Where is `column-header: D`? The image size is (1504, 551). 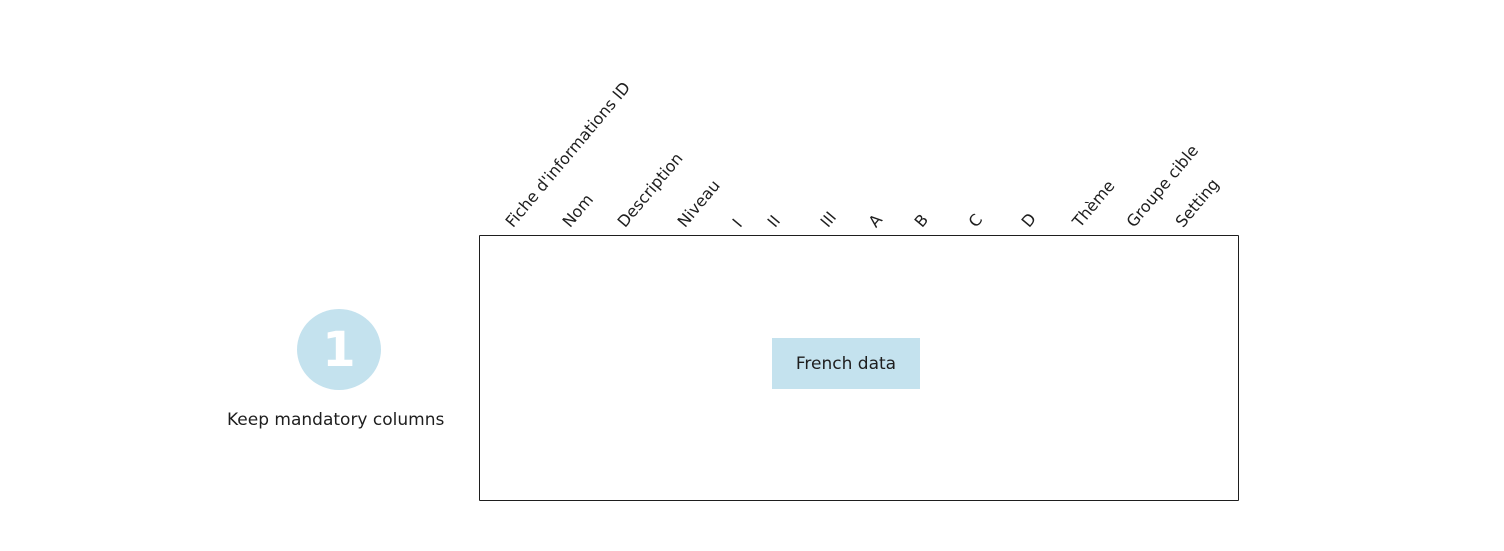 column-header: D is located at coordinates (1028, 220).